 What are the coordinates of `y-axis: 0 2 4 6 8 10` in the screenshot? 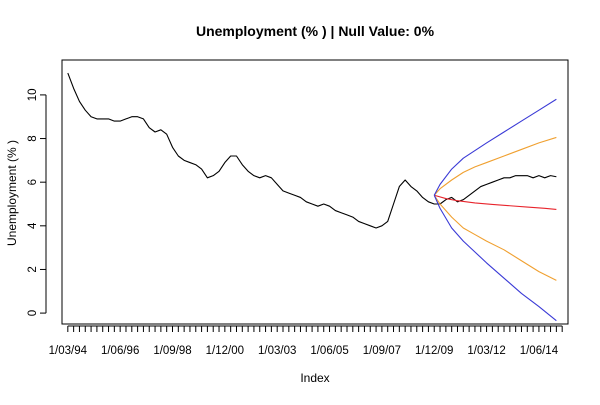 It's located at (37, 202).